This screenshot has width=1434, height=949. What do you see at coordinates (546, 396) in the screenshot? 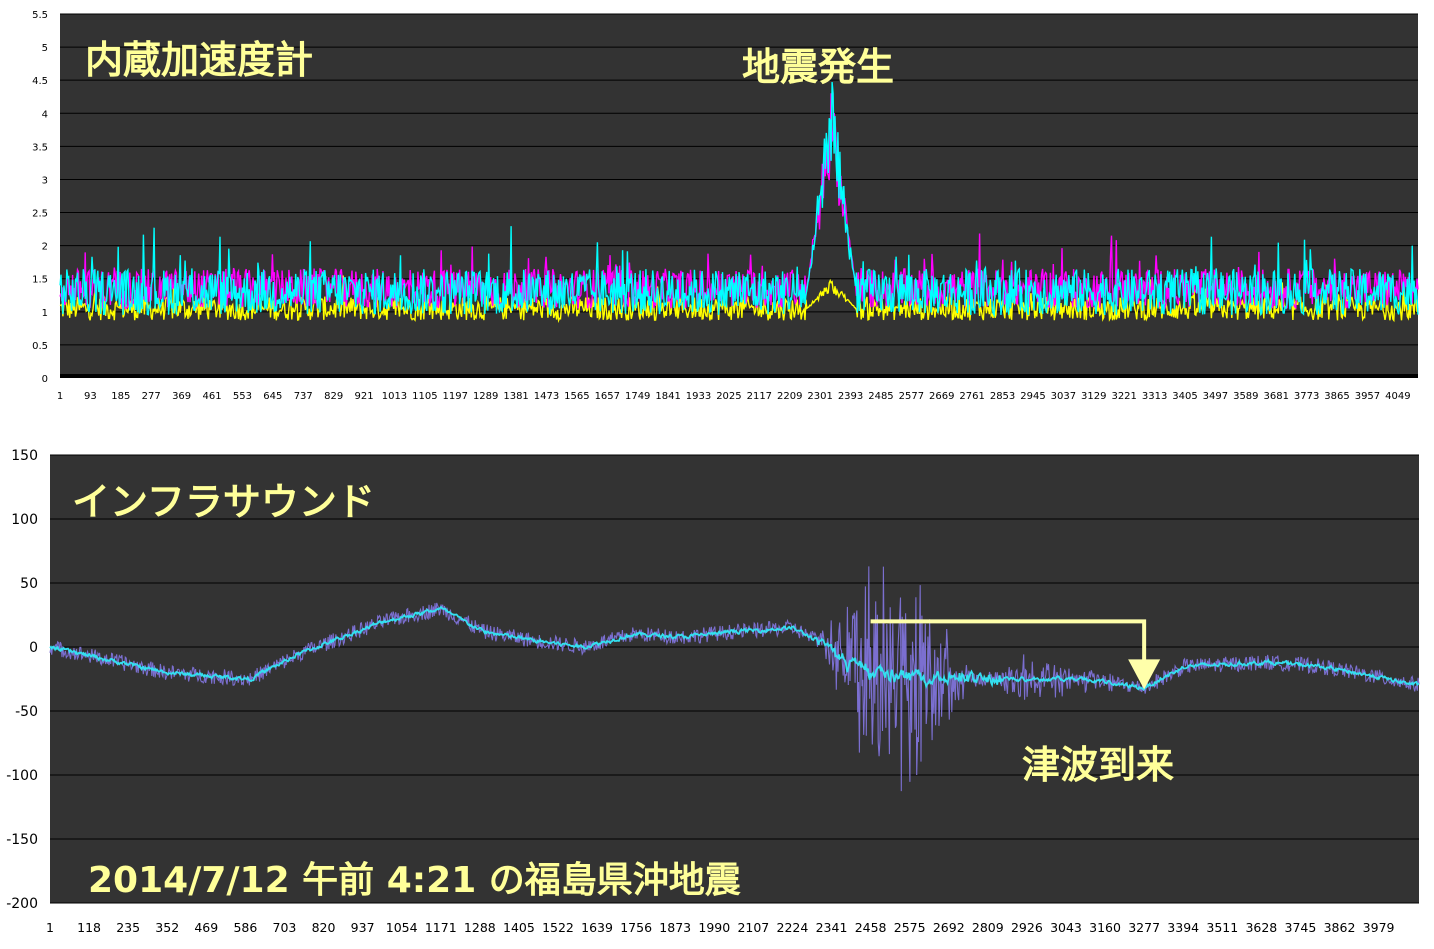
I see `accelerometer-x-tick: 1473` at bounding box center [546, 396].